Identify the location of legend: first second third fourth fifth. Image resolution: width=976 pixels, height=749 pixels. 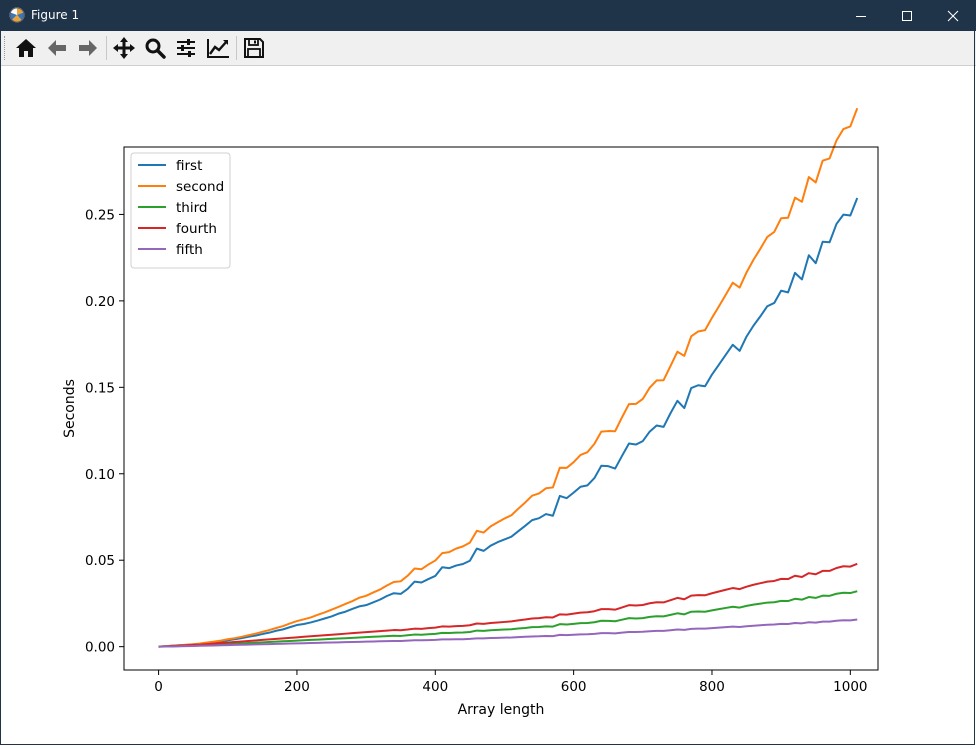
(180, 210).